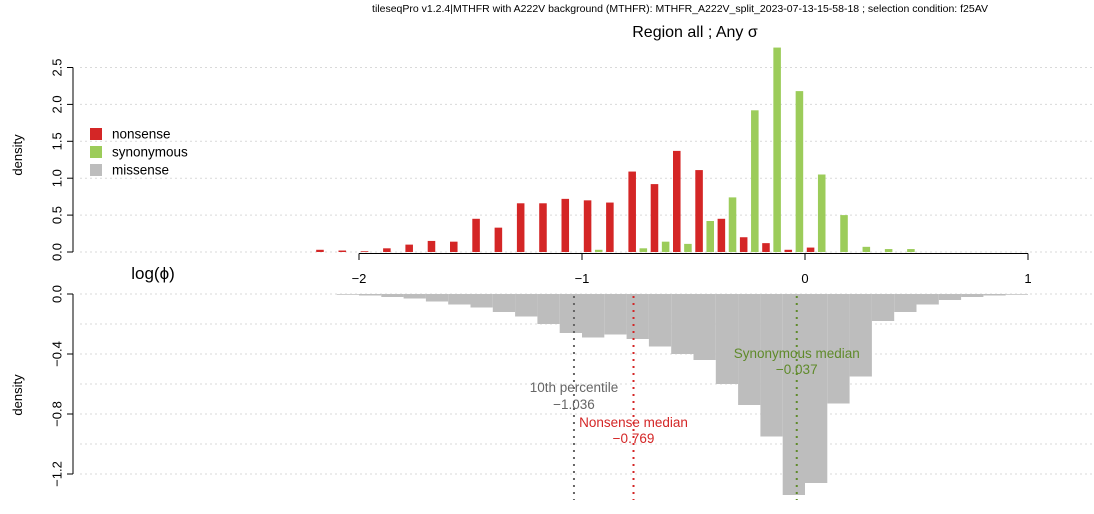 This screenshot has width=1094, height=514. What do you see at coordinates (804, 278) in the screenshot?
I see `x-tick-label: 0` at bounding box center [804, 278].